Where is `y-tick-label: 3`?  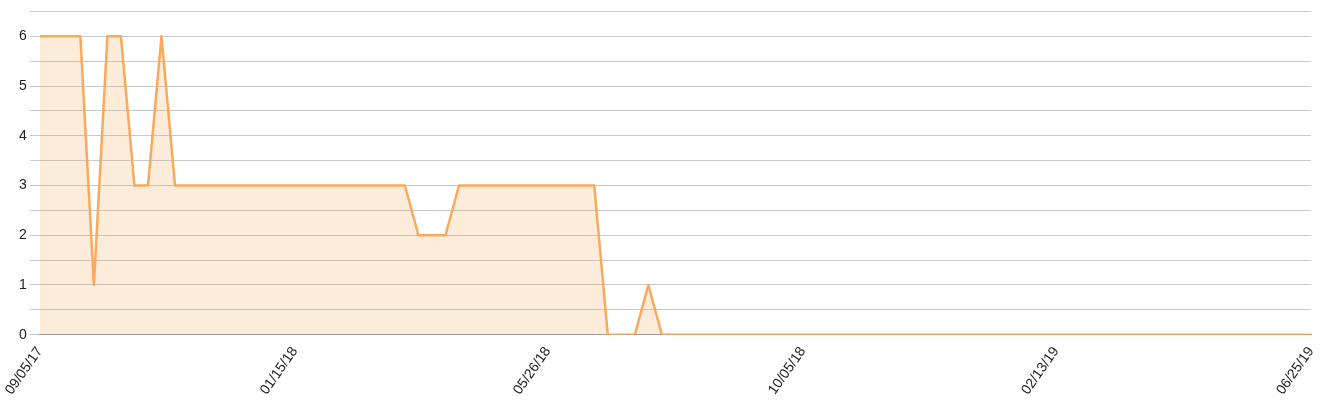
y-tick-label: 3 is located at coordinates (22, 184).